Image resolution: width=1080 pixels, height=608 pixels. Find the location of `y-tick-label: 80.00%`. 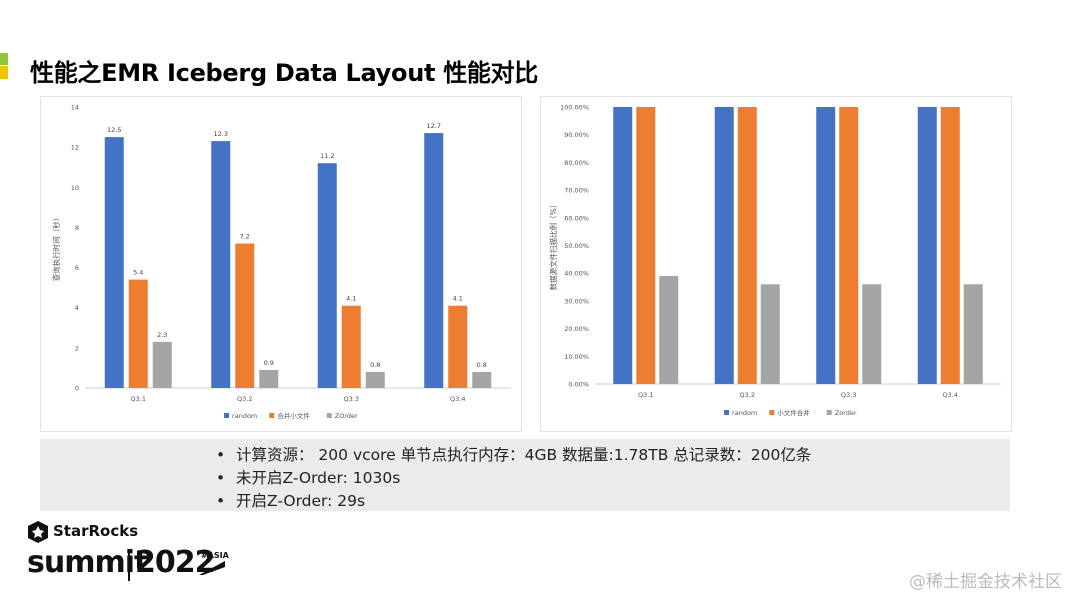

y-tick-label: 80.00% is located at coordinates (576, 163).